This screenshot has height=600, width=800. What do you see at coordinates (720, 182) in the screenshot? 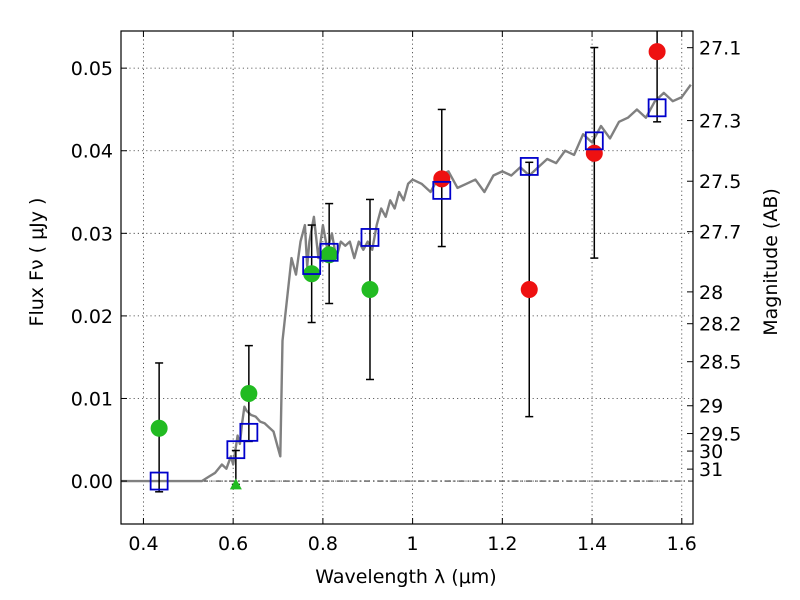
I see `magnitude-tick-label: 27.5` at bounding box center [720, 182].